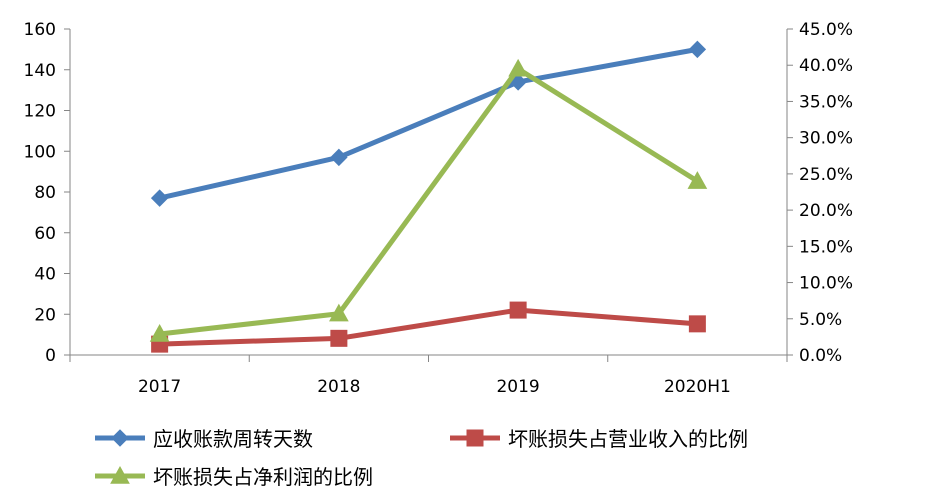 The width and height of the screenshot is (945, 495). I want to click on legend-item-1: 坏账损失占营业收入的比例, so click(599, 439).